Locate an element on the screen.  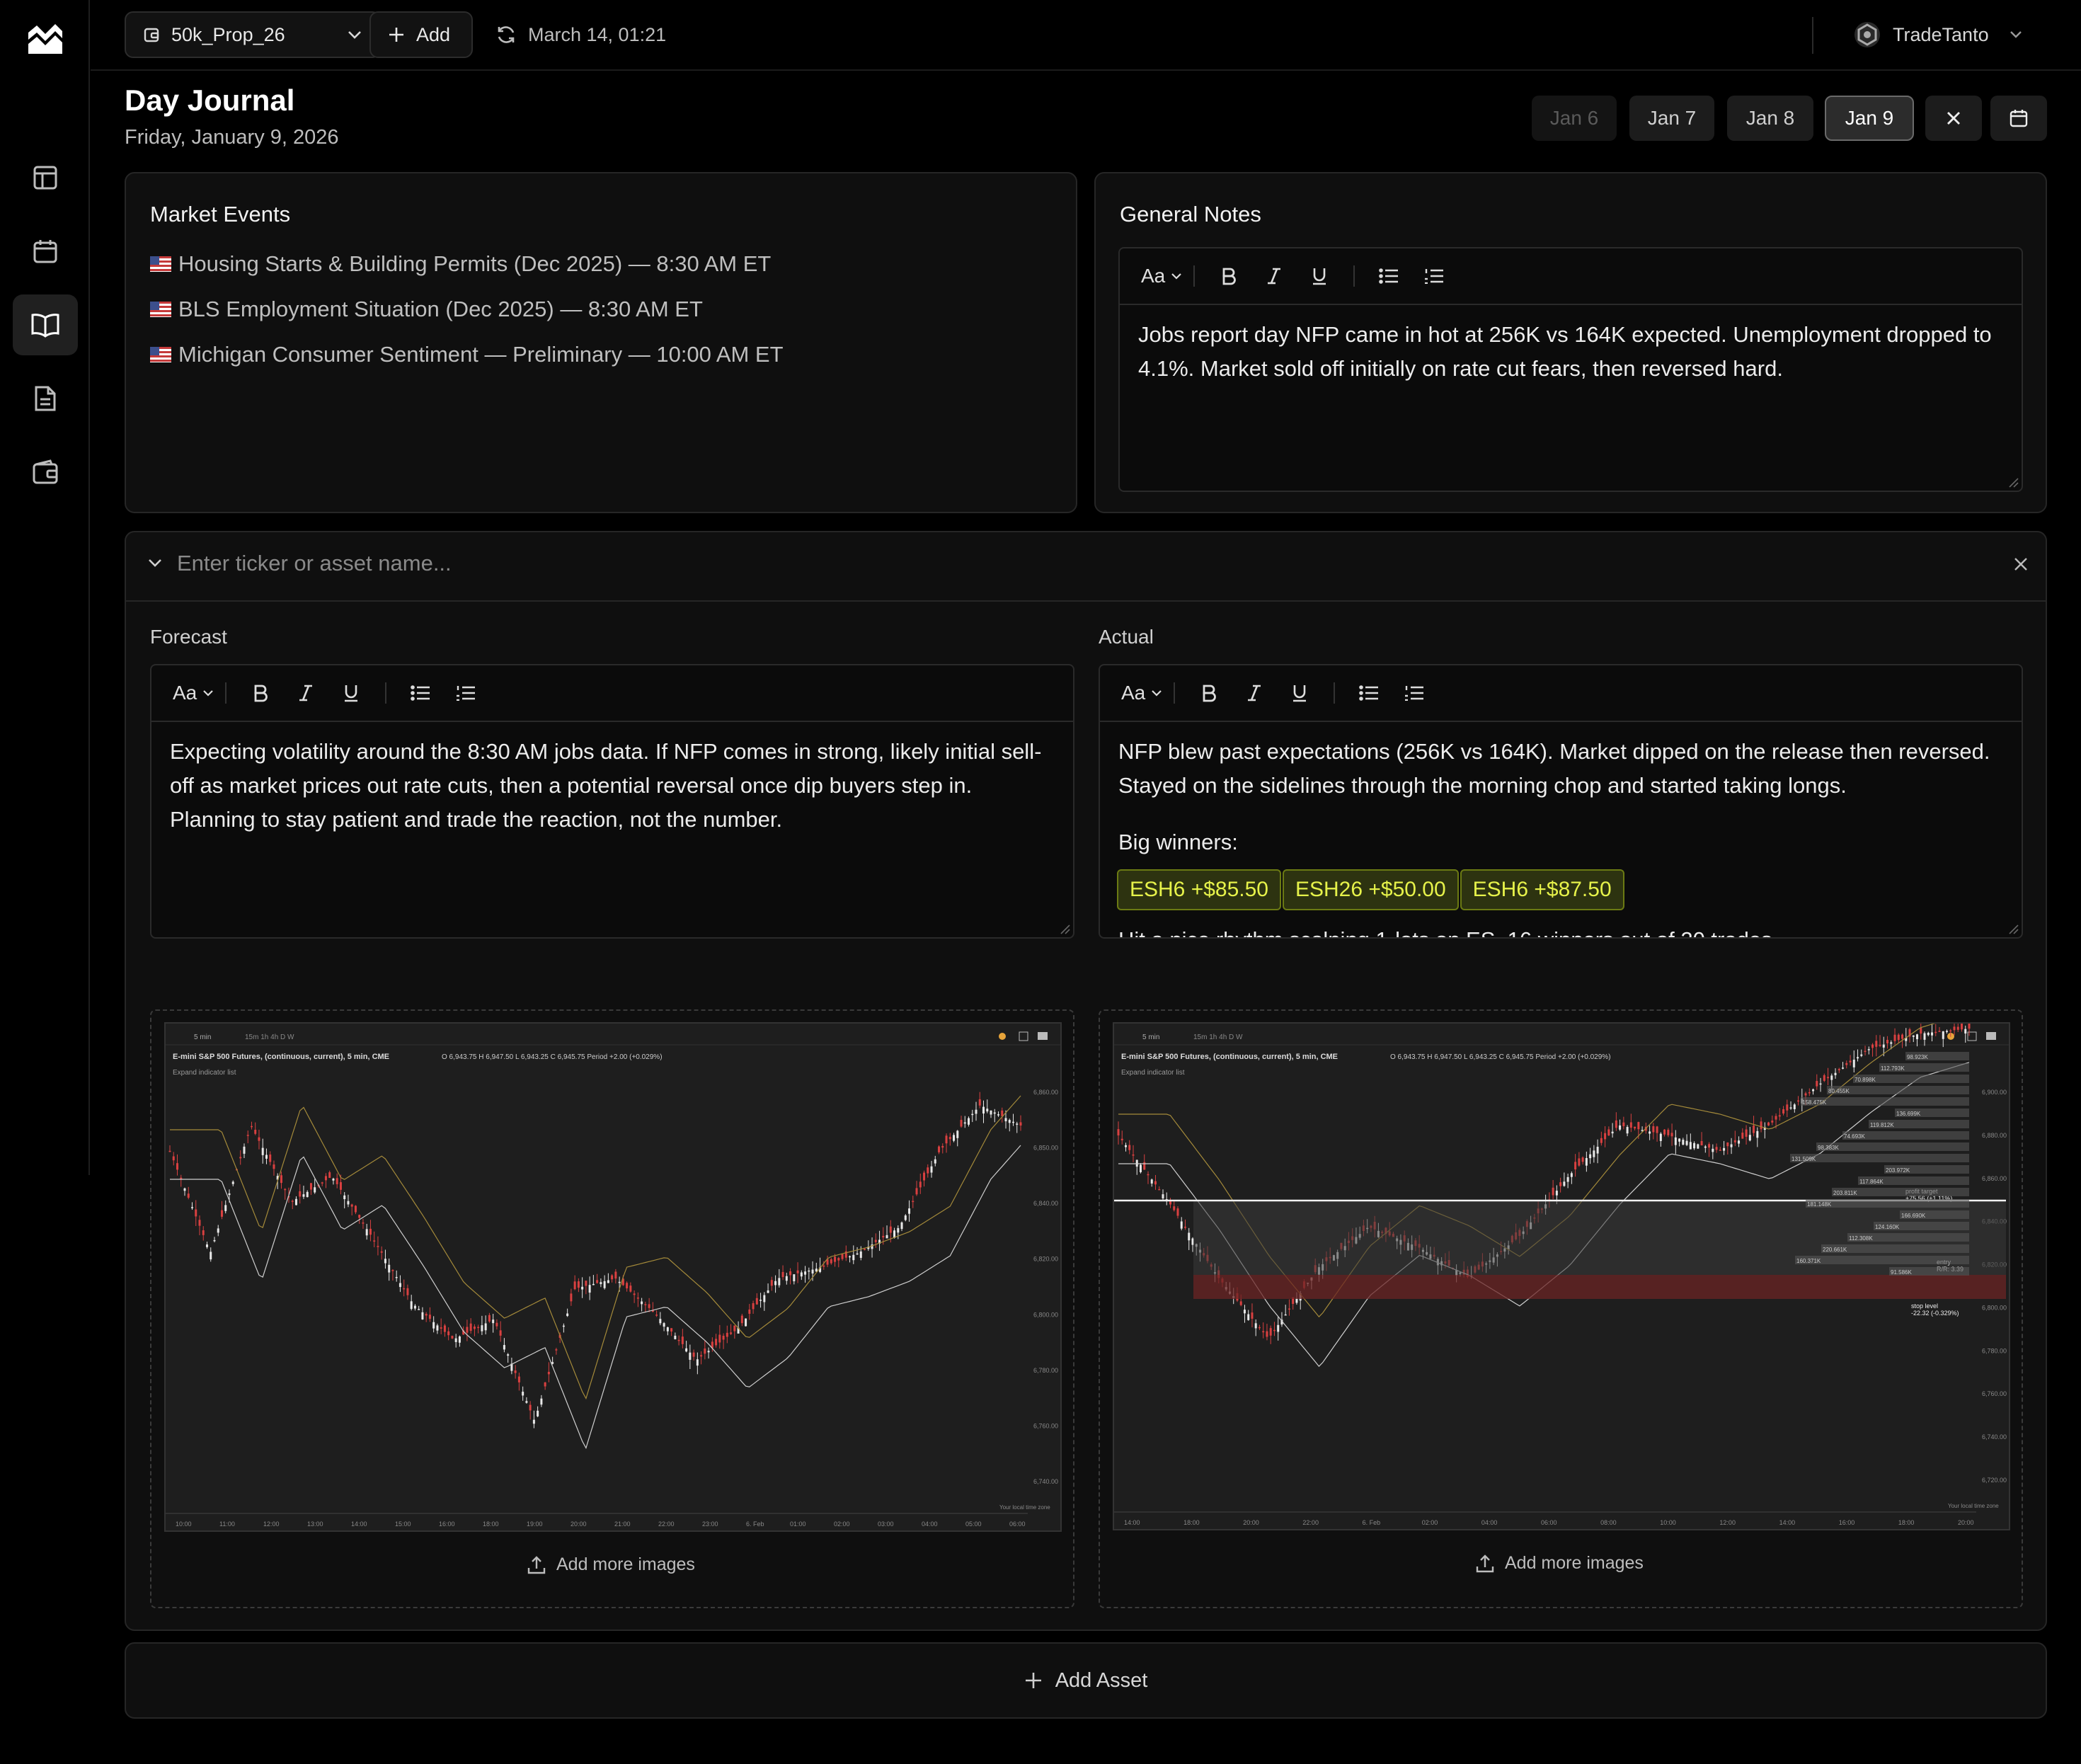
day-tab-jan7: Jan 7 is located at coordinates (1671, 119).